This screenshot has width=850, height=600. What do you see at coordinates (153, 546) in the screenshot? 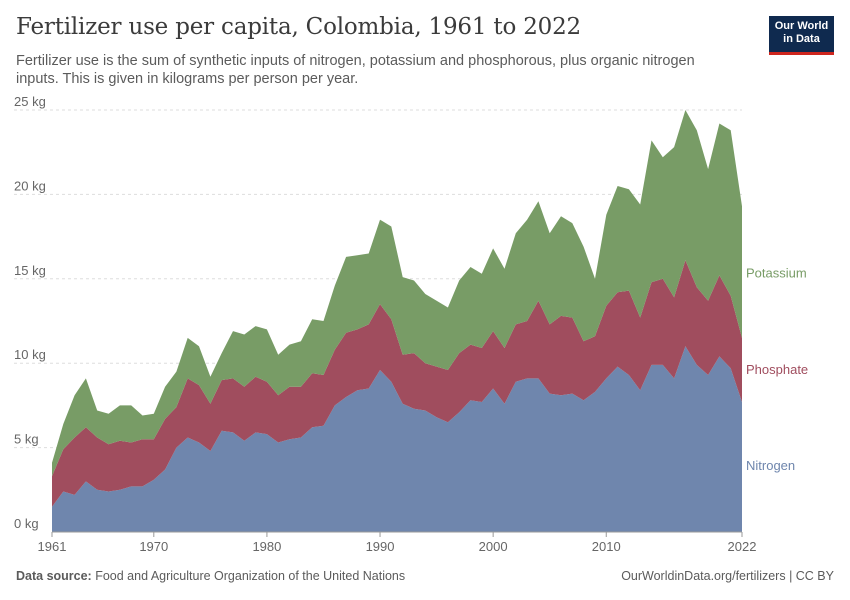
I see `x-tick-label: 1970` at bounding box center [153, 546].